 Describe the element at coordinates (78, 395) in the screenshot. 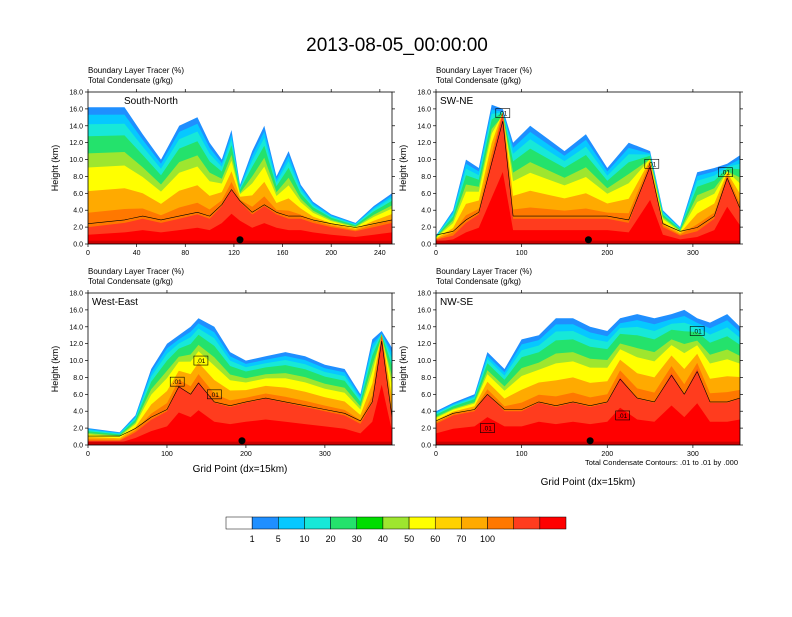

I see `y-tick-label: 6.0` at that location.